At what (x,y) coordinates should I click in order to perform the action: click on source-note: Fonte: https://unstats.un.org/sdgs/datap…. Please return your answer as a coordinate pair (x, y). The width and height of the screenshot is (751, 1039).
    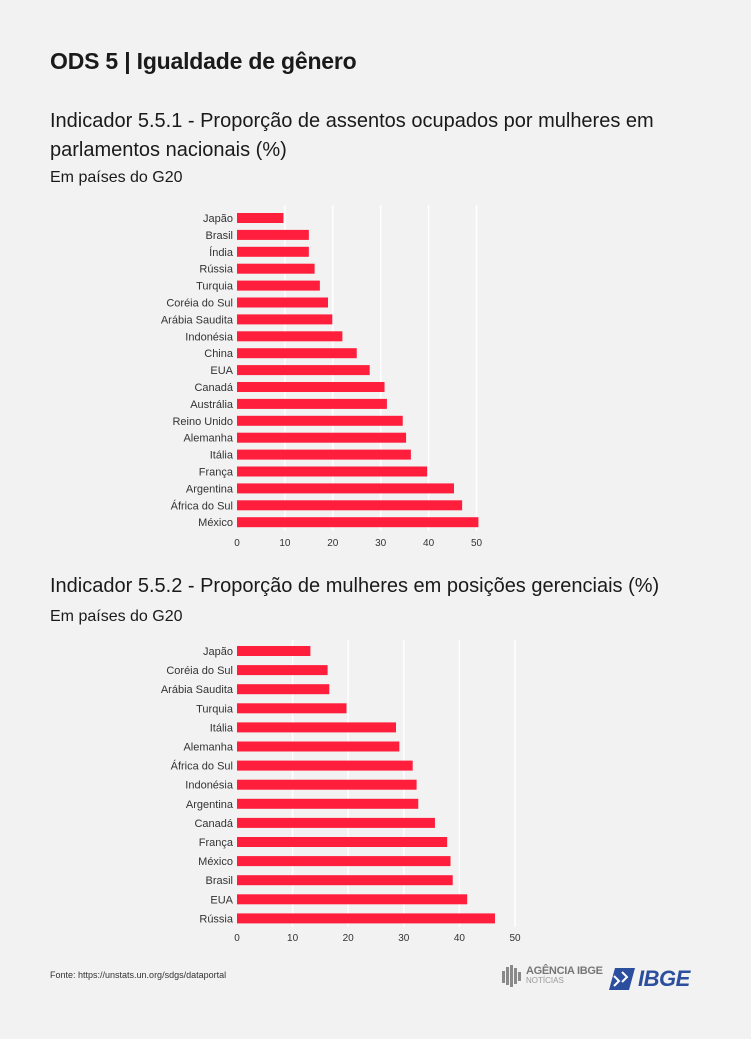
    Looking at the image, I should click on (138, 975).